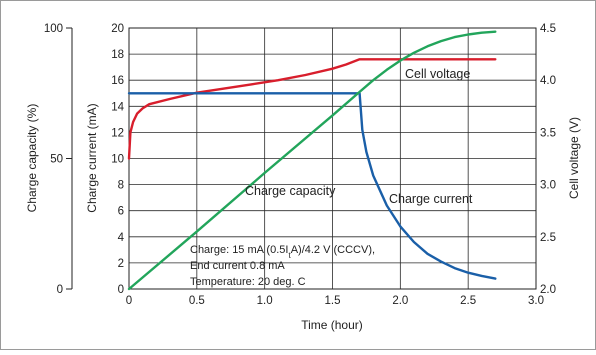 This screenshot has width=596, height=355. Describe the element at coordinates (248, 282) in the screenshot. I see `annotation-line: Temperature: 20 deg. C` at that location.